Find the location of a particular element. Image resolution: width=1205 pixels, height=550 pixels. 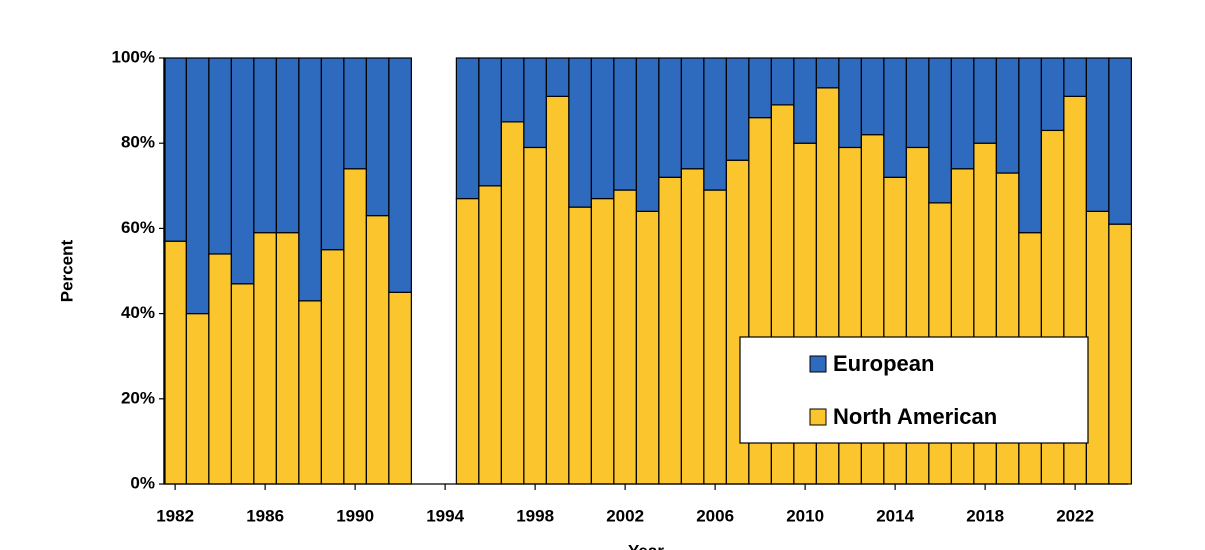

x-tick-label: 1998 is located at coordinates (535, 515).